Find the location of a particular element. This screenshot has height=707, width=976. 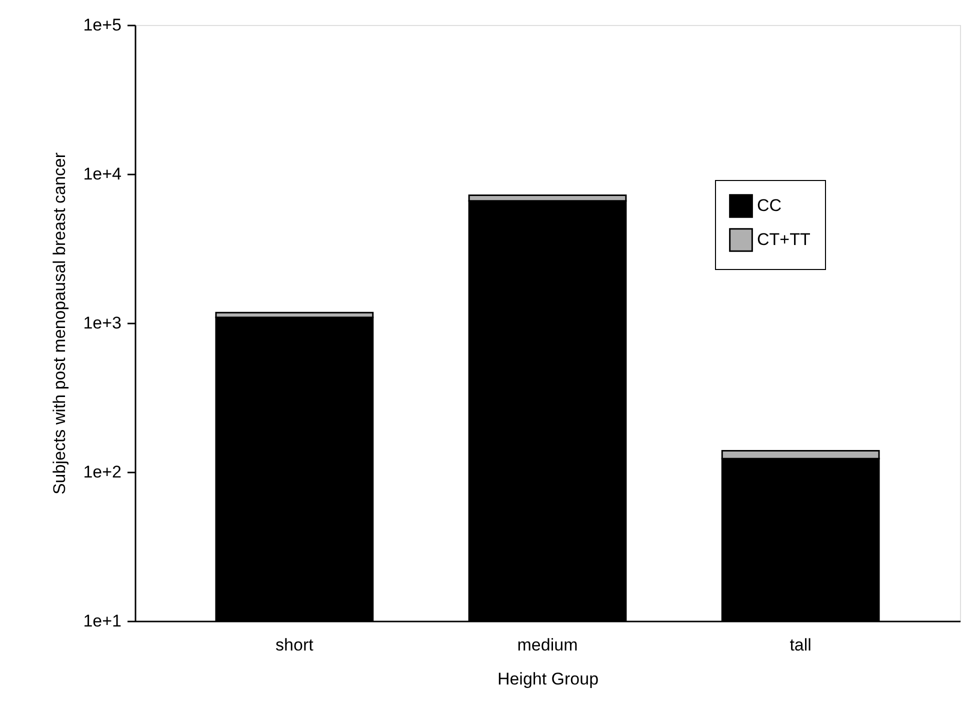

y-tick-label: 1e+1 is located at coordinates (102, 621).